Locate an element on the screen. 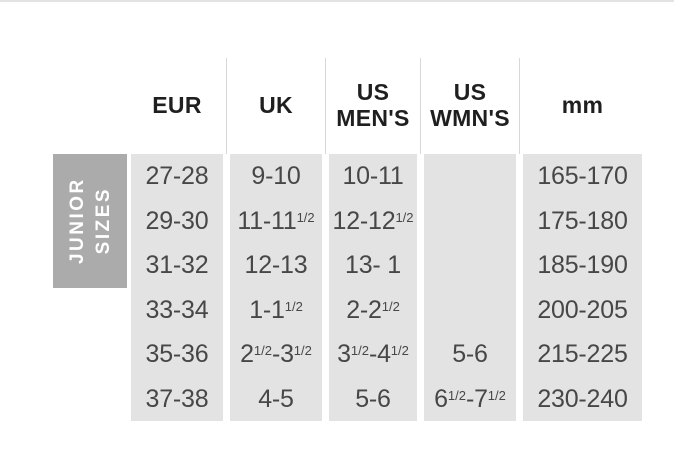  cell-eur-row5: 35-36 is located at coordinates (177, 354).